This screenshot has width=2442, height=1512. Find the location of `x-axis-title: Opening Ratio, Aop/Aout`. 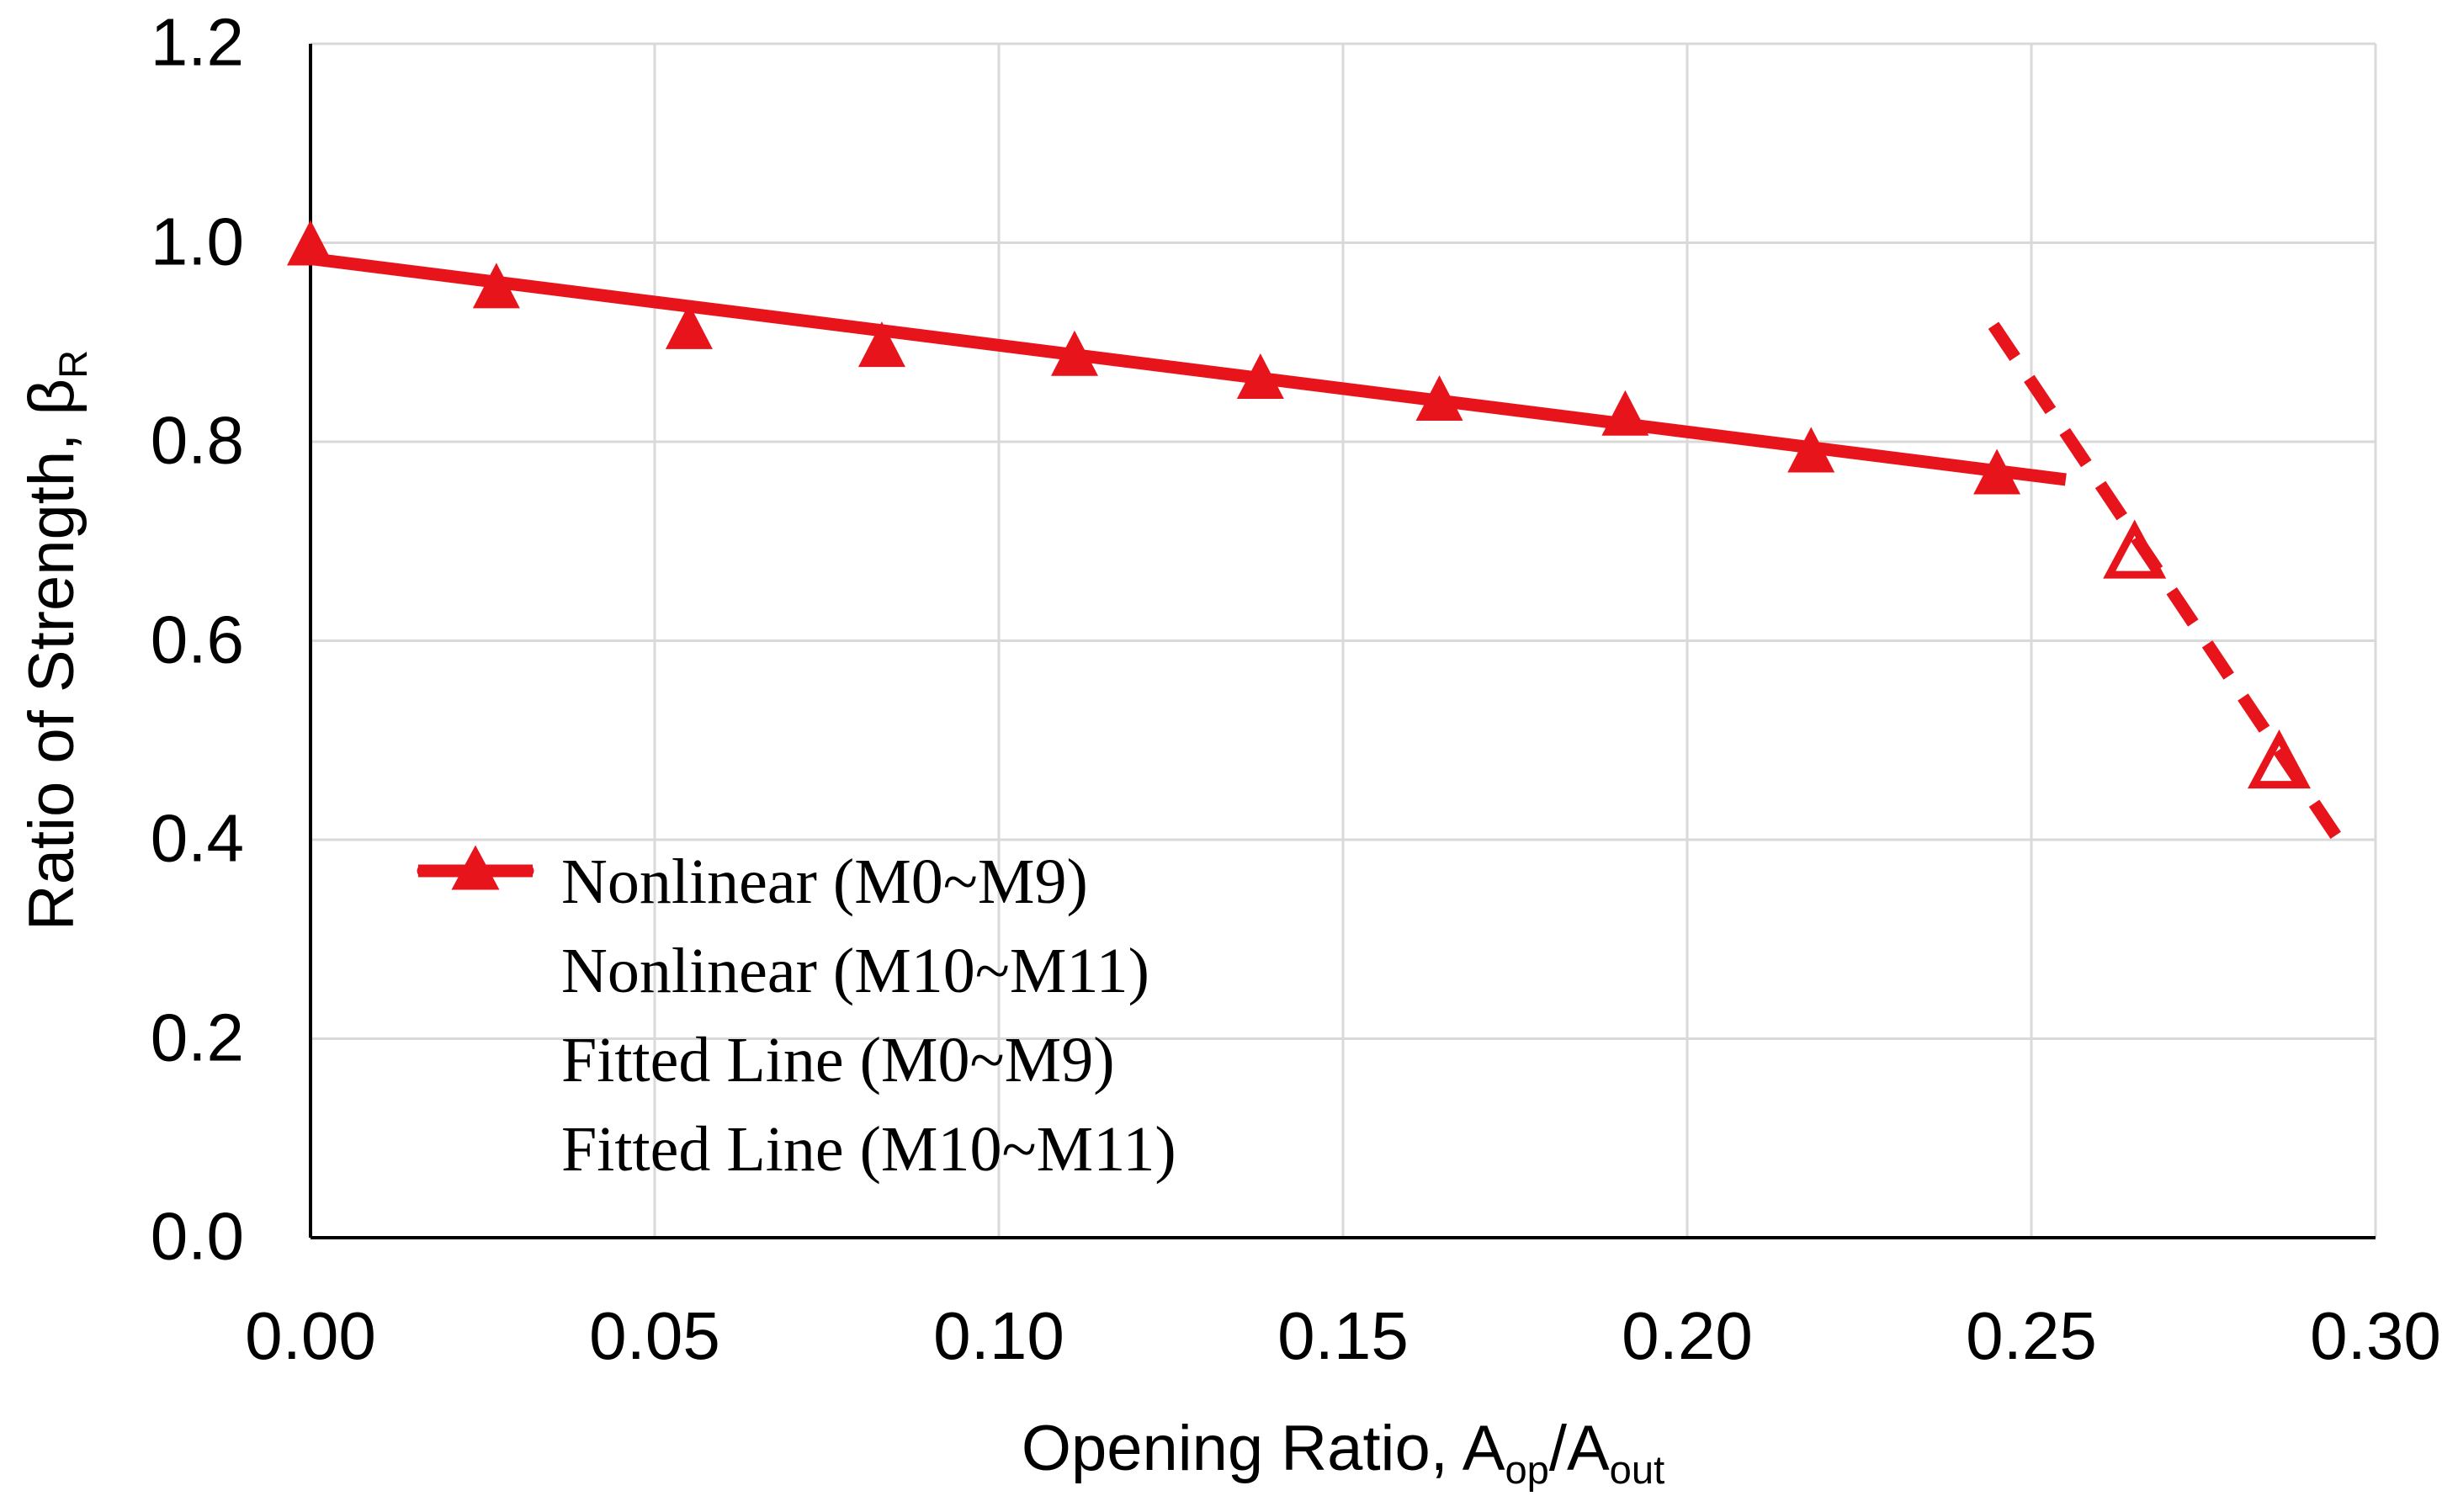

x-axis-title: Opening Ratio, Aop/Aout is located at coordinates (1343, 1453).